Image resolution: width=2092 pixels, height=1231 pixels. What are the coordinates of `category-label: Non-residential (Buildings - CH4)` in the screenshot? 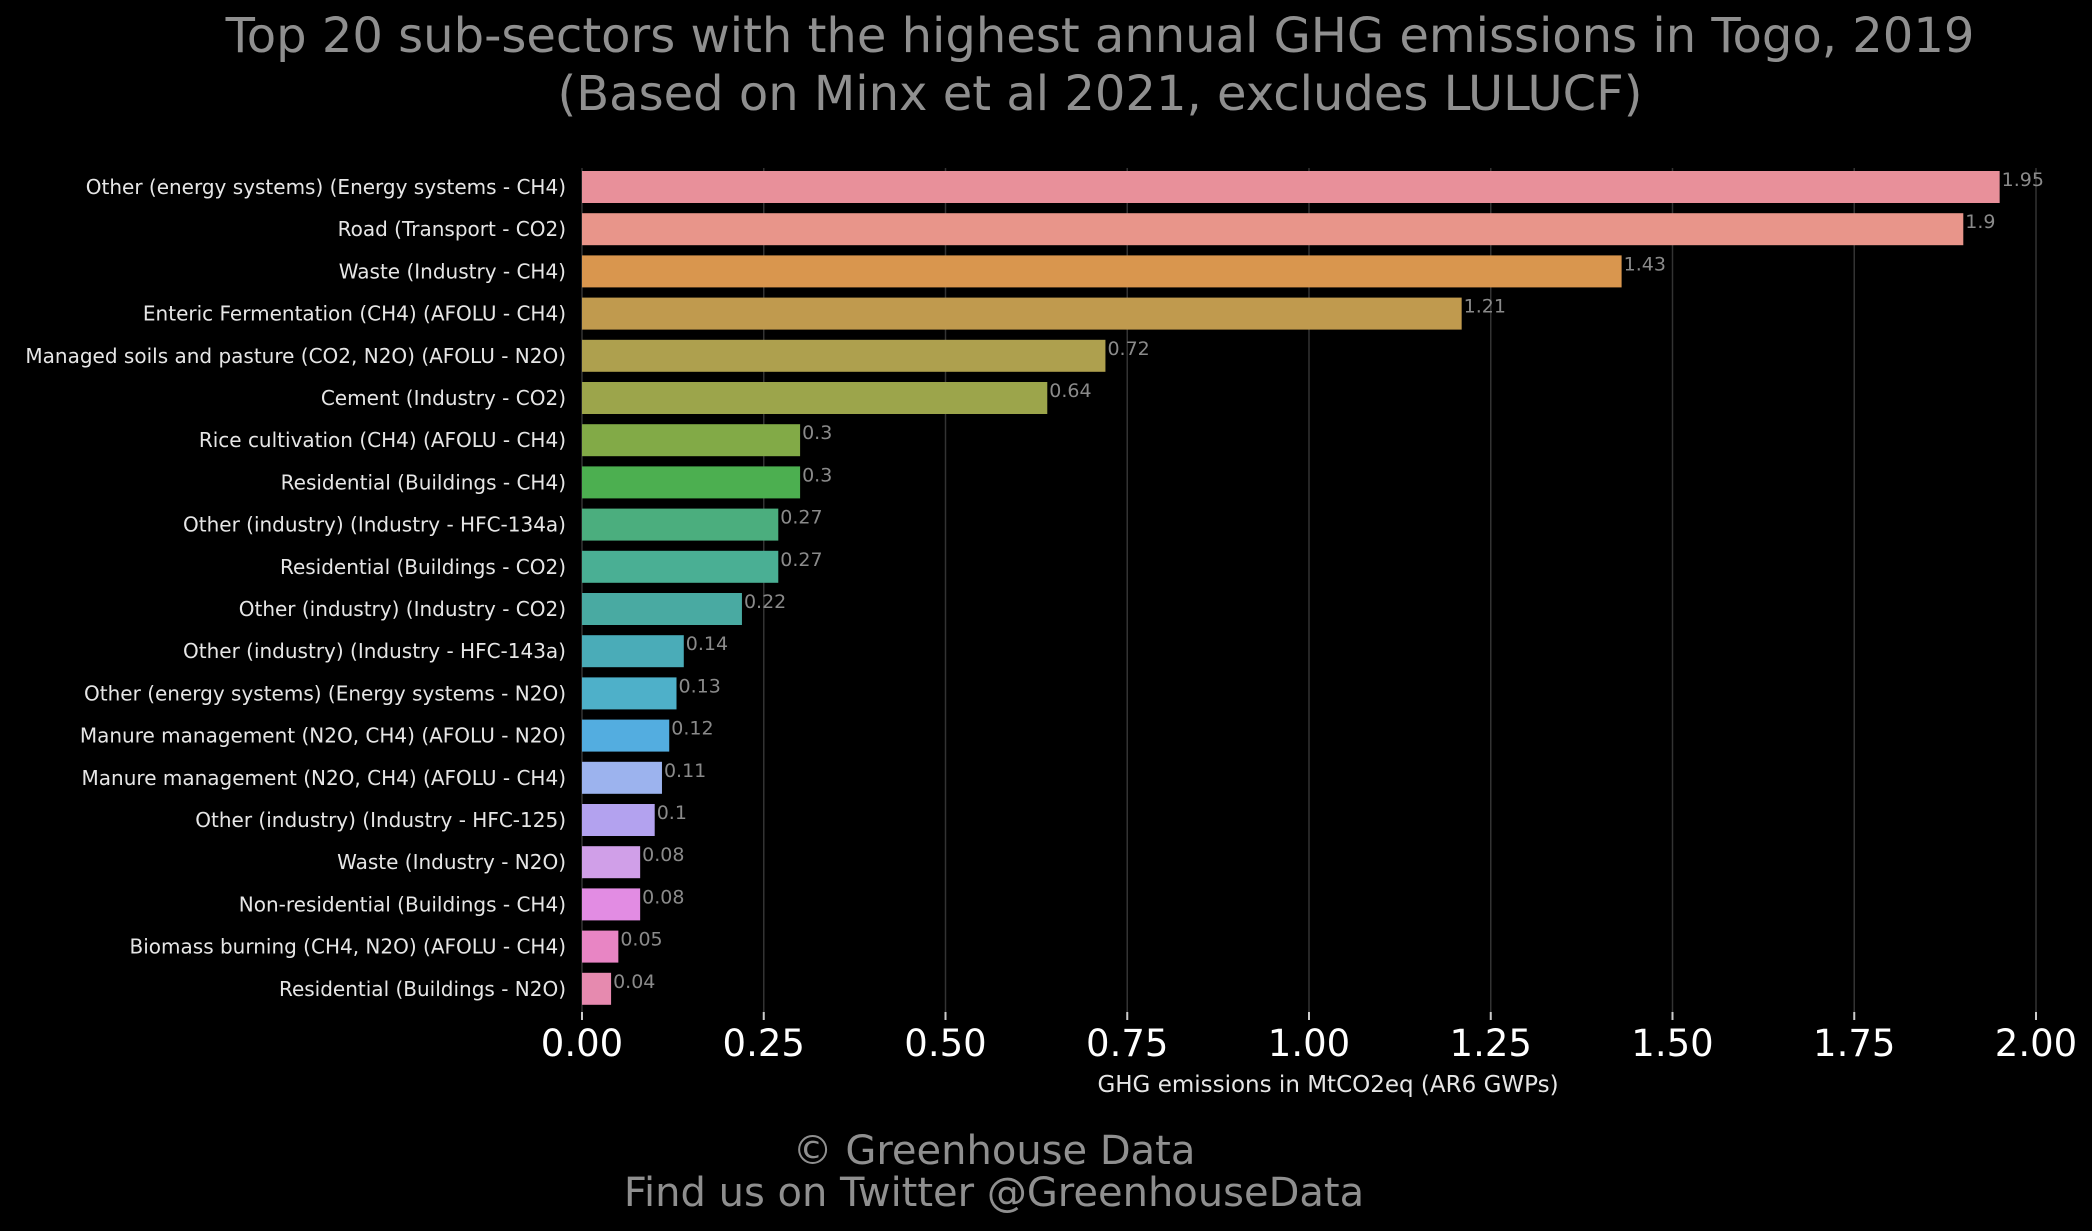 It's located at (402, 904).